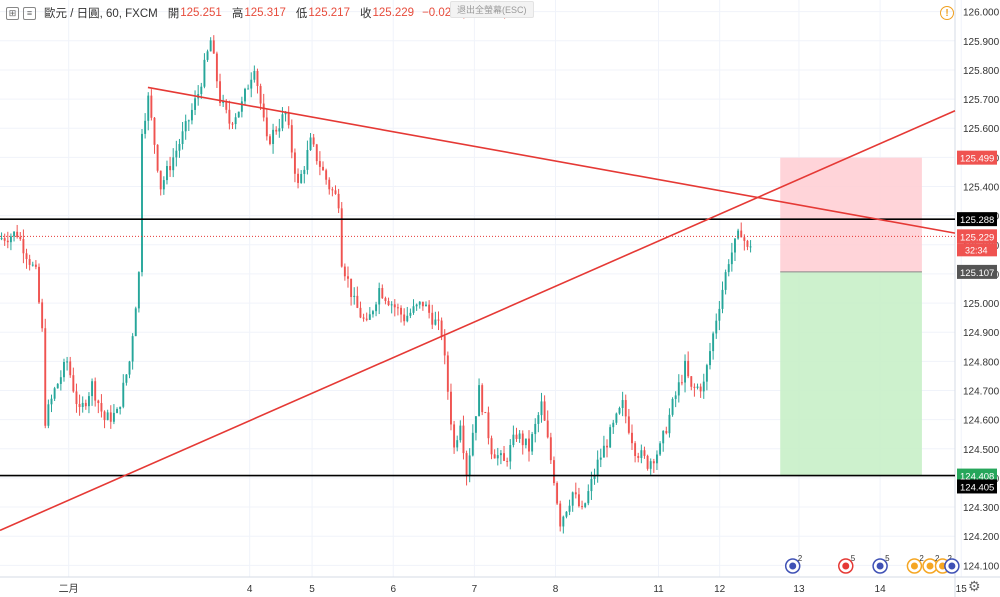  Describe the element at coordinates (977, 250) in the screenshot. I see `countdown-bg` at that location.